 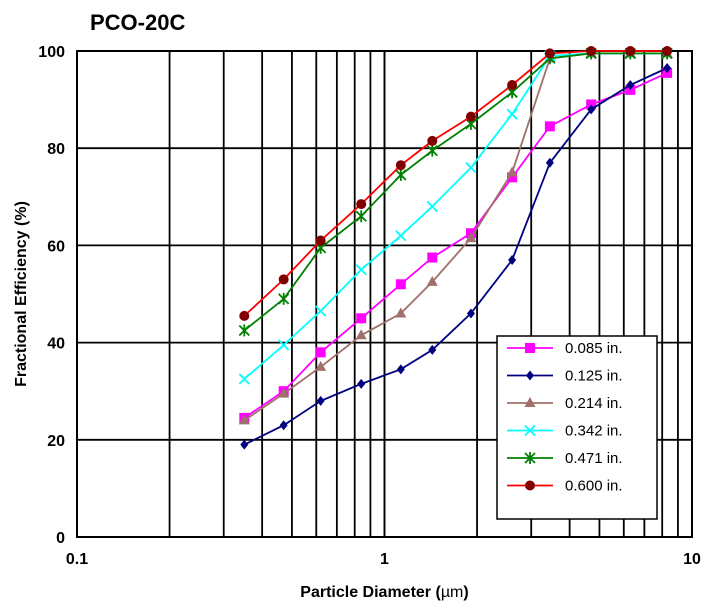 What do you see at coordinates (56, 149) in the screenshot?
I see `y-tick-label: 80` at bounding box center [56, 149].